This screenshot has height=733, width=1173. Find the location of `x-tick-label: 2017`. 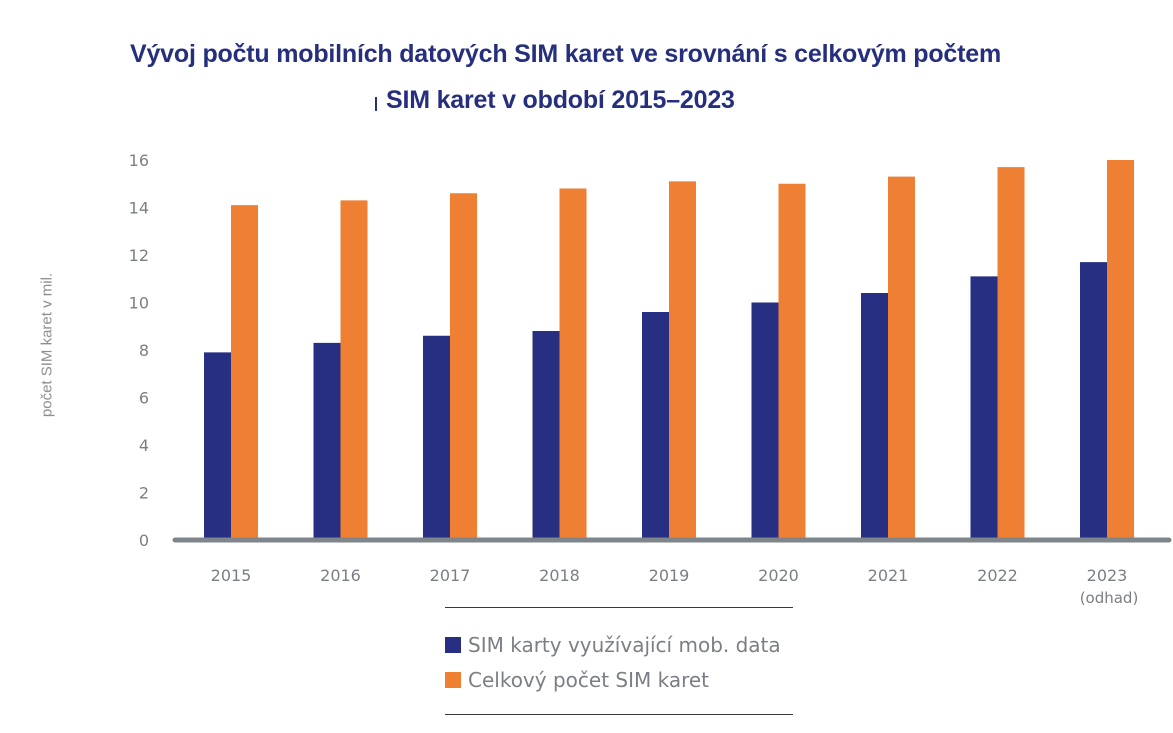

x-tick-label: 2017 is located at coordinates (450, 575).